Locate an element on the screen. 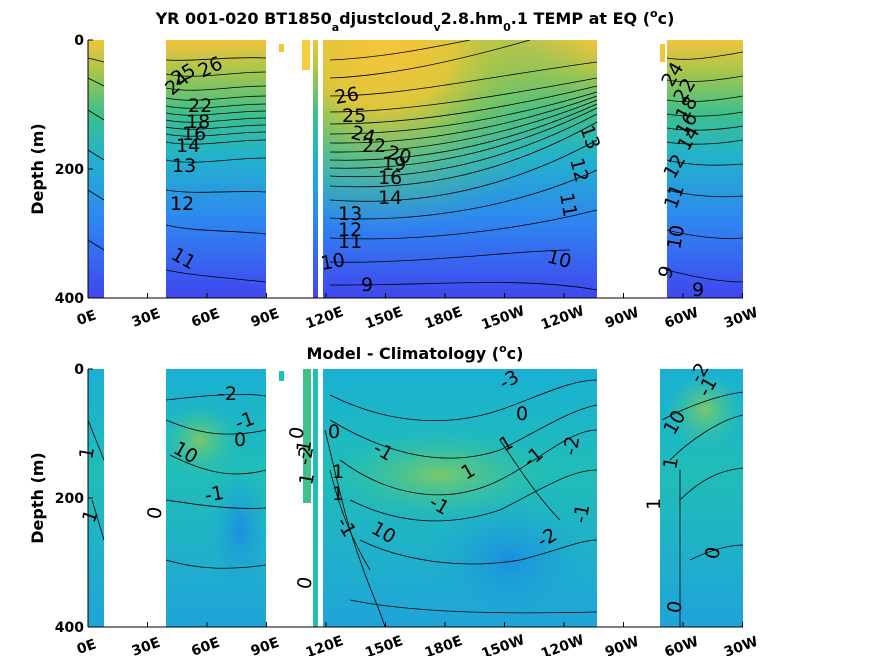  top-title-part-1: YR 001-020 BT1850 is located at coordinates (243, 18).